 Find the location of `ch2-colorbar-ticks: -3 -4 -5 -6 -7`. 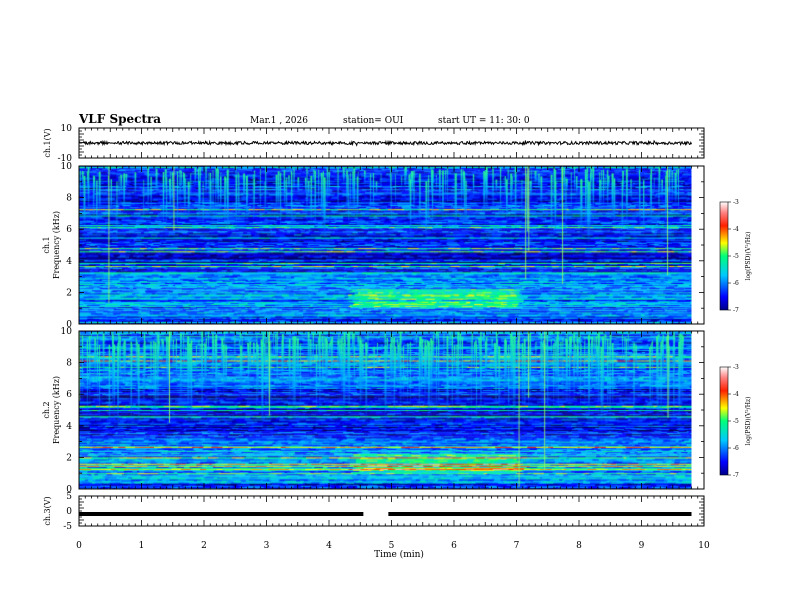

ch2-colorbar-ticks: -3 -4 -5 -6 -7 is located at coordinates (733, 421).